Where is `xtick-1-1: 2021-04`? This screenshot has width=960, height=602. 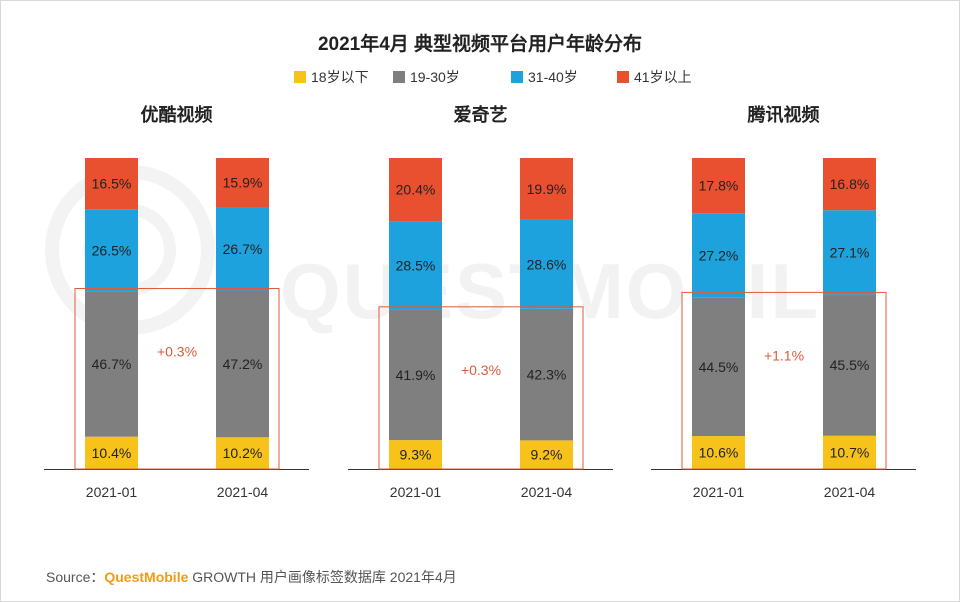 xtick-1-1: 2021-04 is located at coordinates (547, 492).